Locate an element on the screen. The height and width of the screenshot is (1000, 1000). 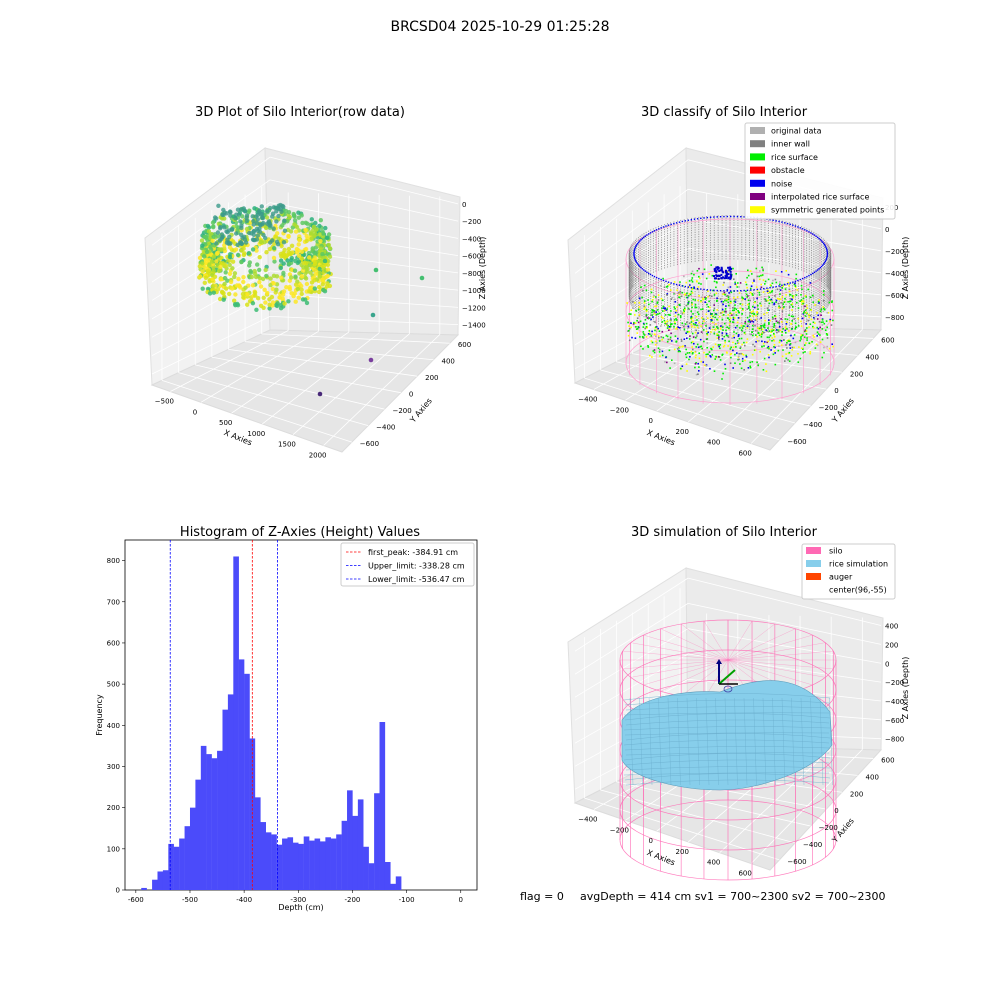
y-tick-label: −200 is located at coordinates (828, 828).